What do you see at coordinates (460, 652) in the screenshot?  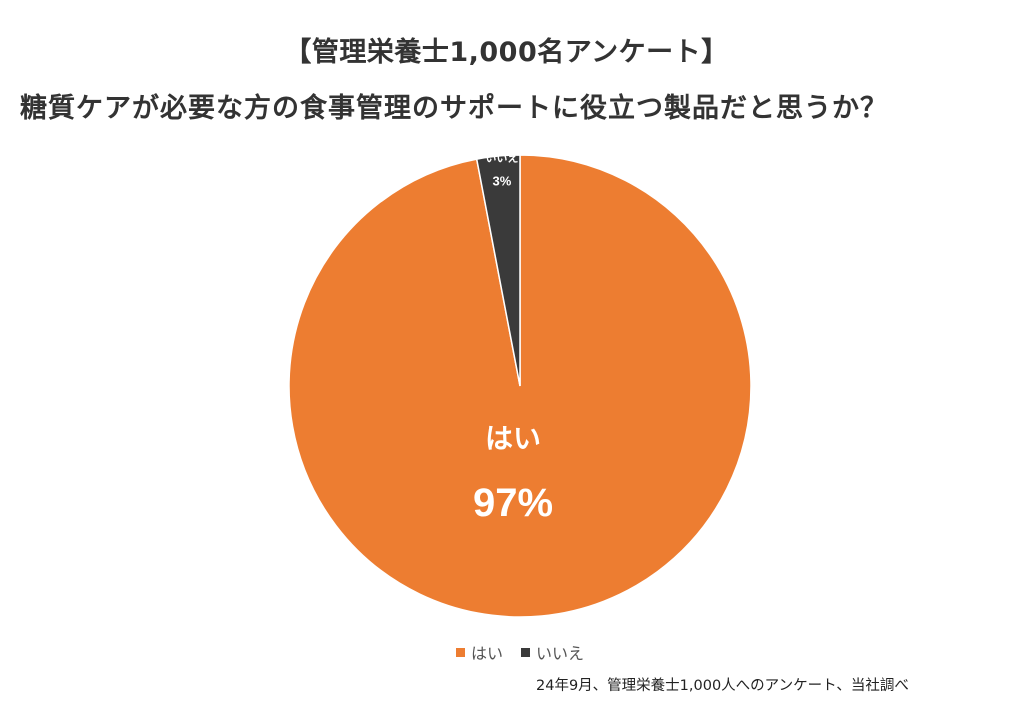 I see `legend-swatch-yes` at bounding box center [460, 652].